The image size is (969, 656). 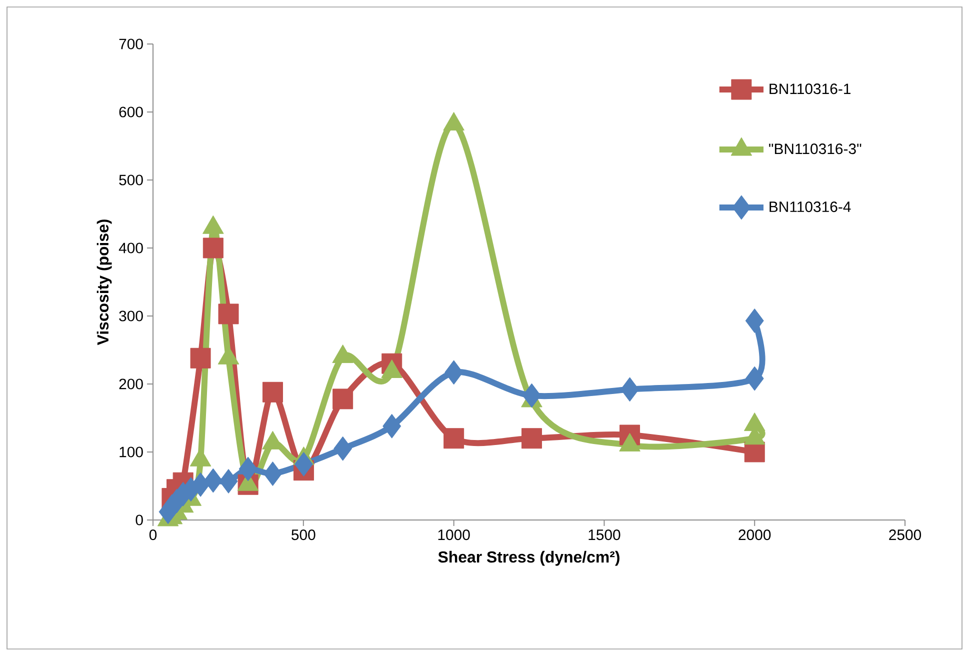 What do you see at coordinates (454, 535) in the screenshot?
I see `x-tick-label: 1000` at bounding box center [454, 535].